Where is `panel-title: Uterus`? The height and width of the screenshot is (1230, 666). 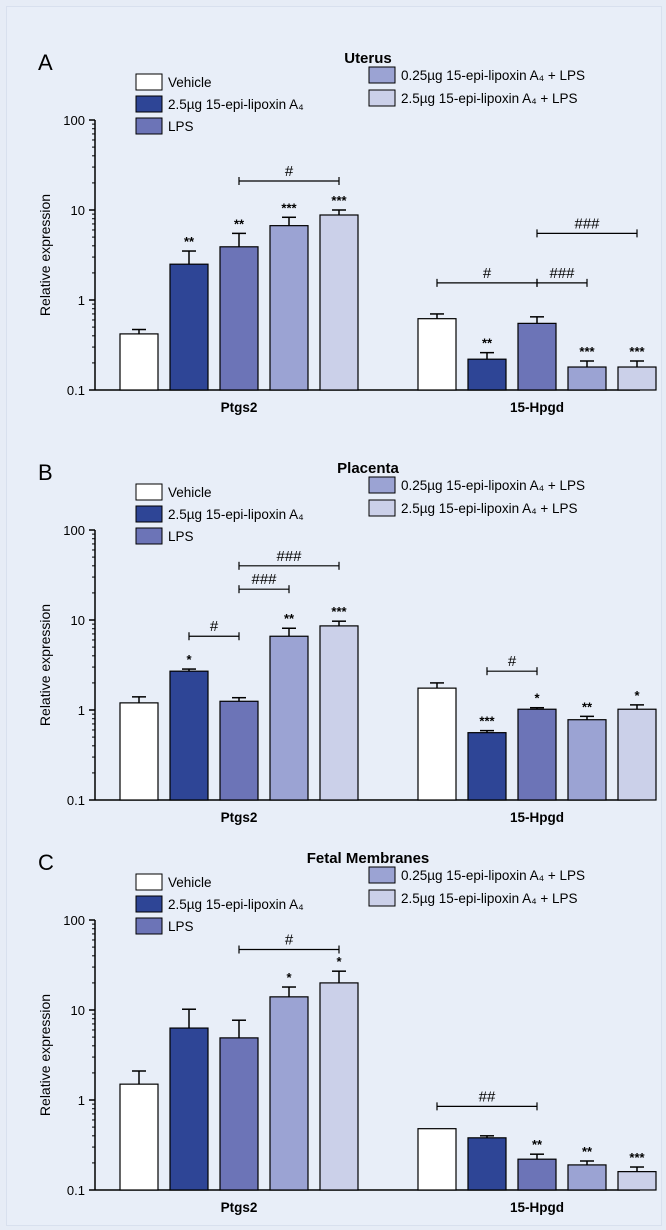 panel-title: Uterus is located at coordinates (368, 58).